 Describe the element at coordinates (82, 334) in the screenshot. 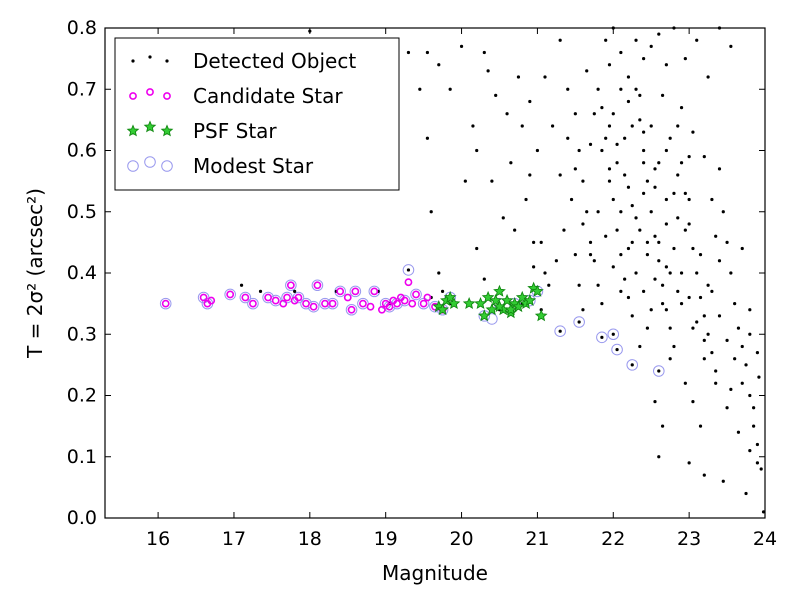

I see `y-tick-label: 0.3` at that location.